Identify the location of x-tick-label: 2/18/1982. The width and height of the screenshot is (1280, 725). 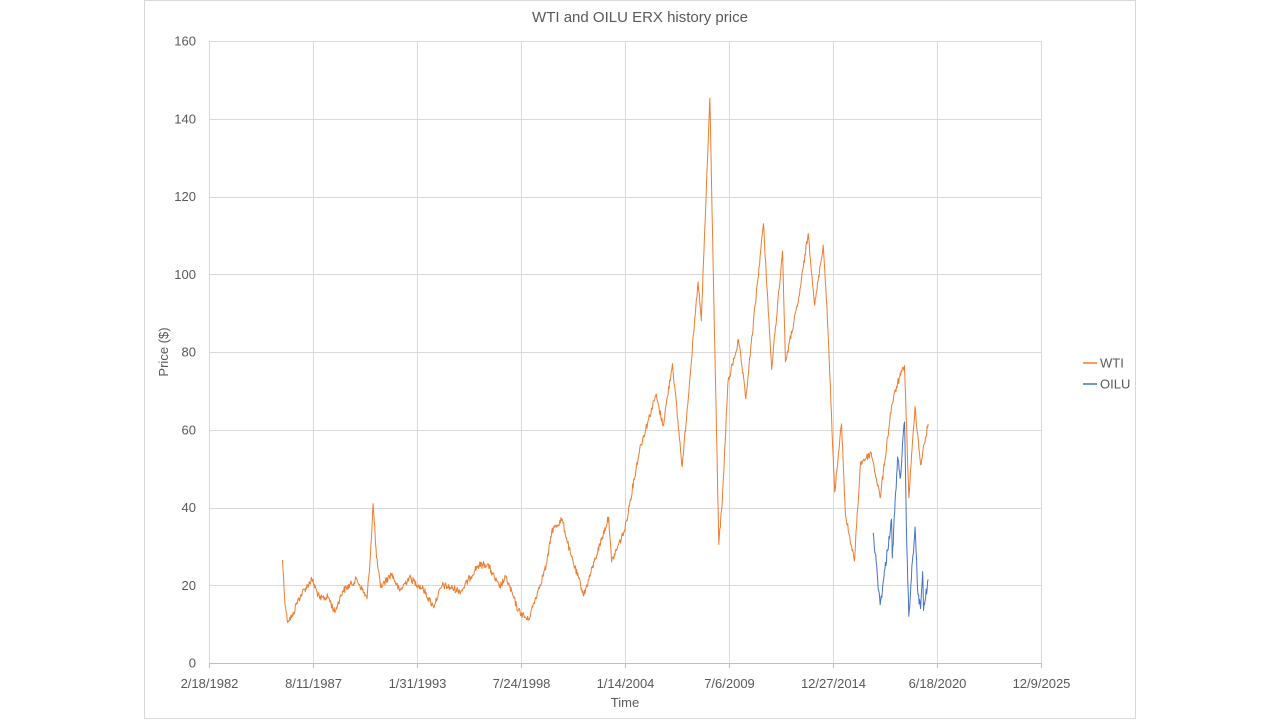
(210, 683).